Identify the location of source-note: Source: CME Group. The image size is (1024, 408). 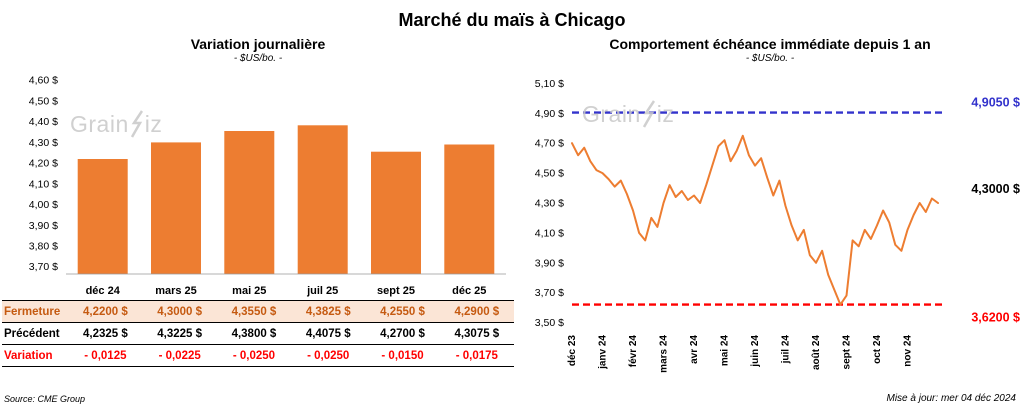
(45, 399).